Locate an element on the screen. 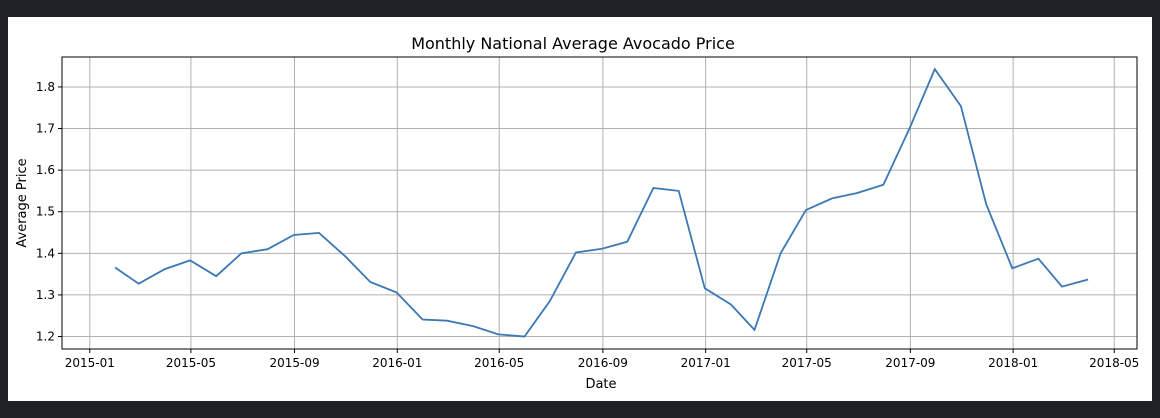  y-tick-label: 1.6 is located at coordinates (45, 170).